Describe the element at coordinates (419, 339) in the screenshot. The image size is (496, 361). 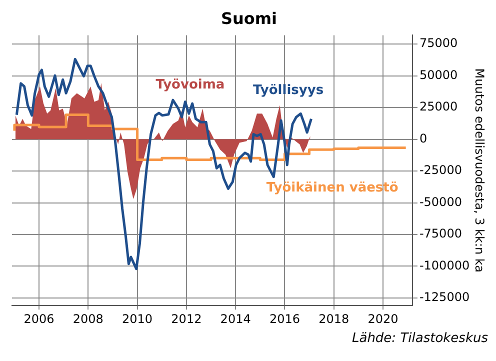
I see `text: Lähde: Tilastokeskus` at that location.